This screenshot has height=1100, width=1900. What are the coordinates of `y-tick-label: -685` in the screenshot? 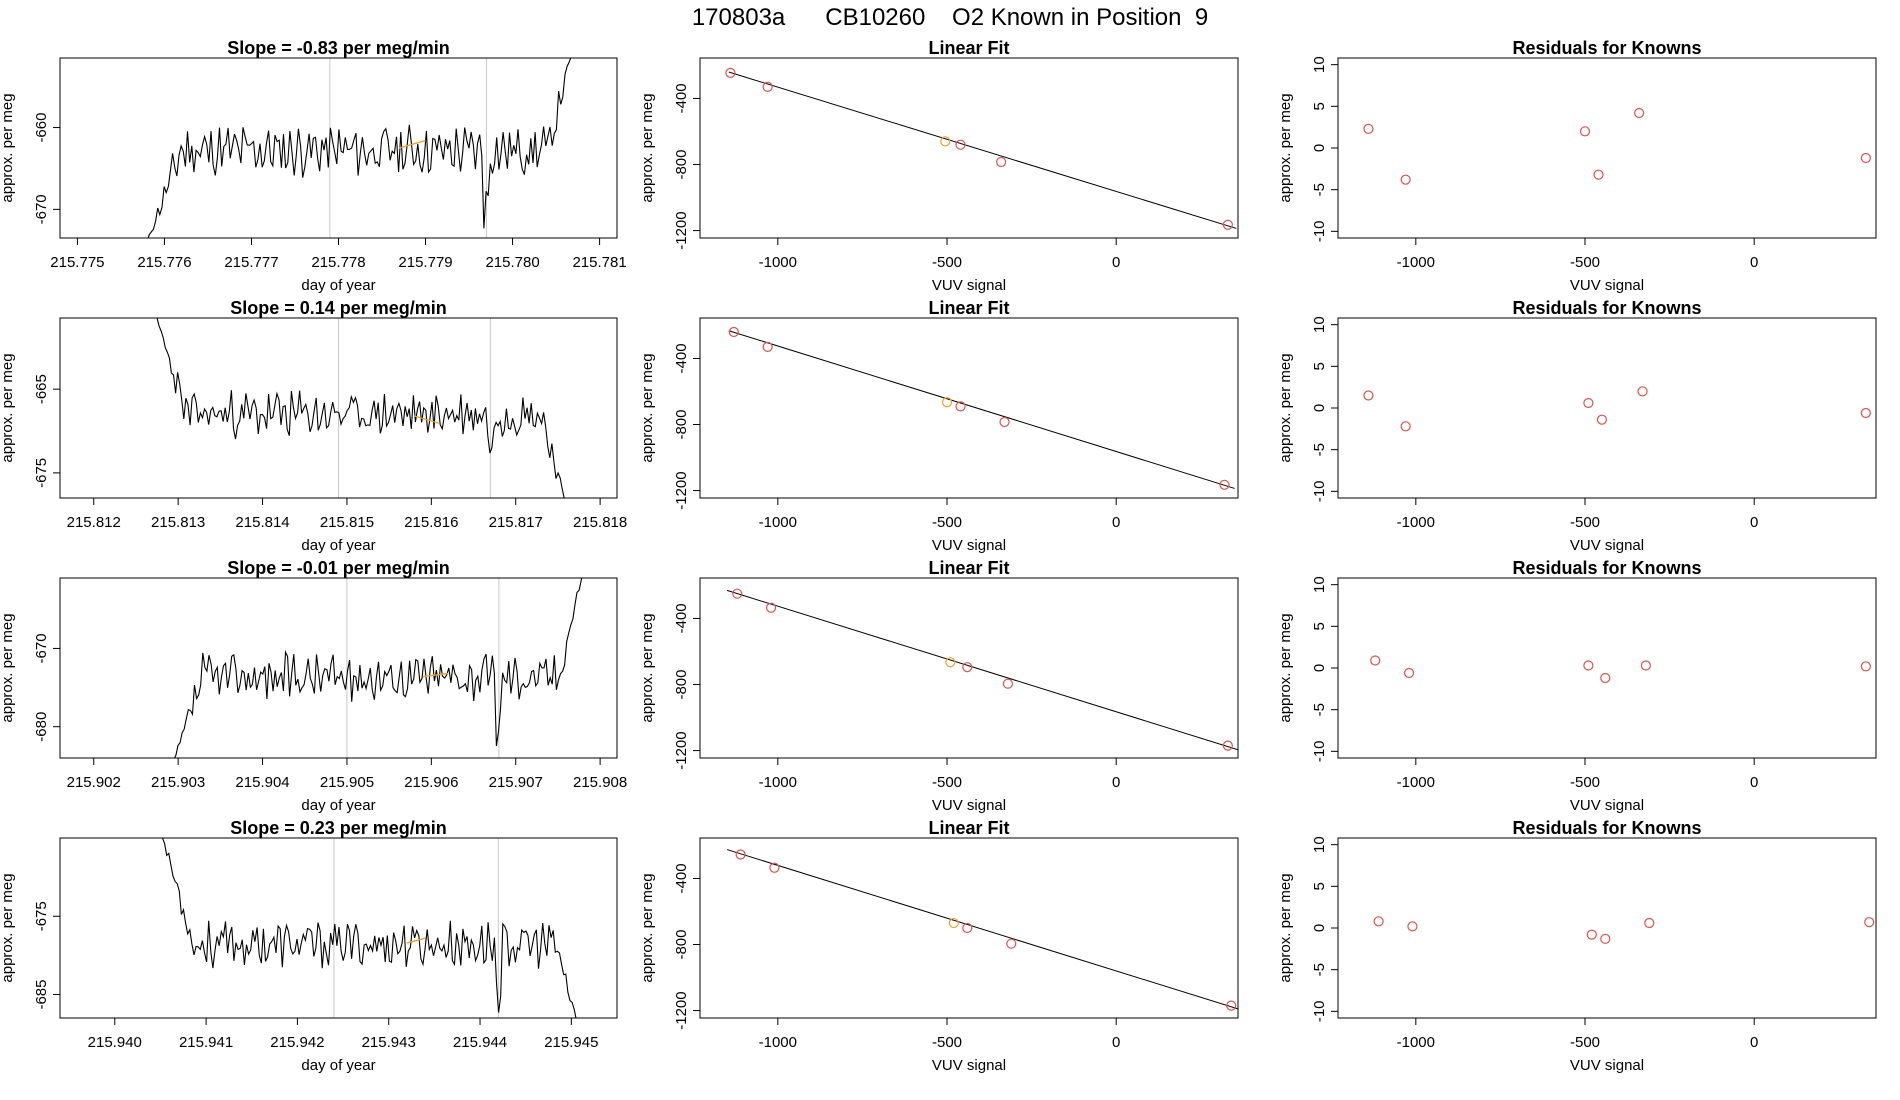 It's located at (41, 995).